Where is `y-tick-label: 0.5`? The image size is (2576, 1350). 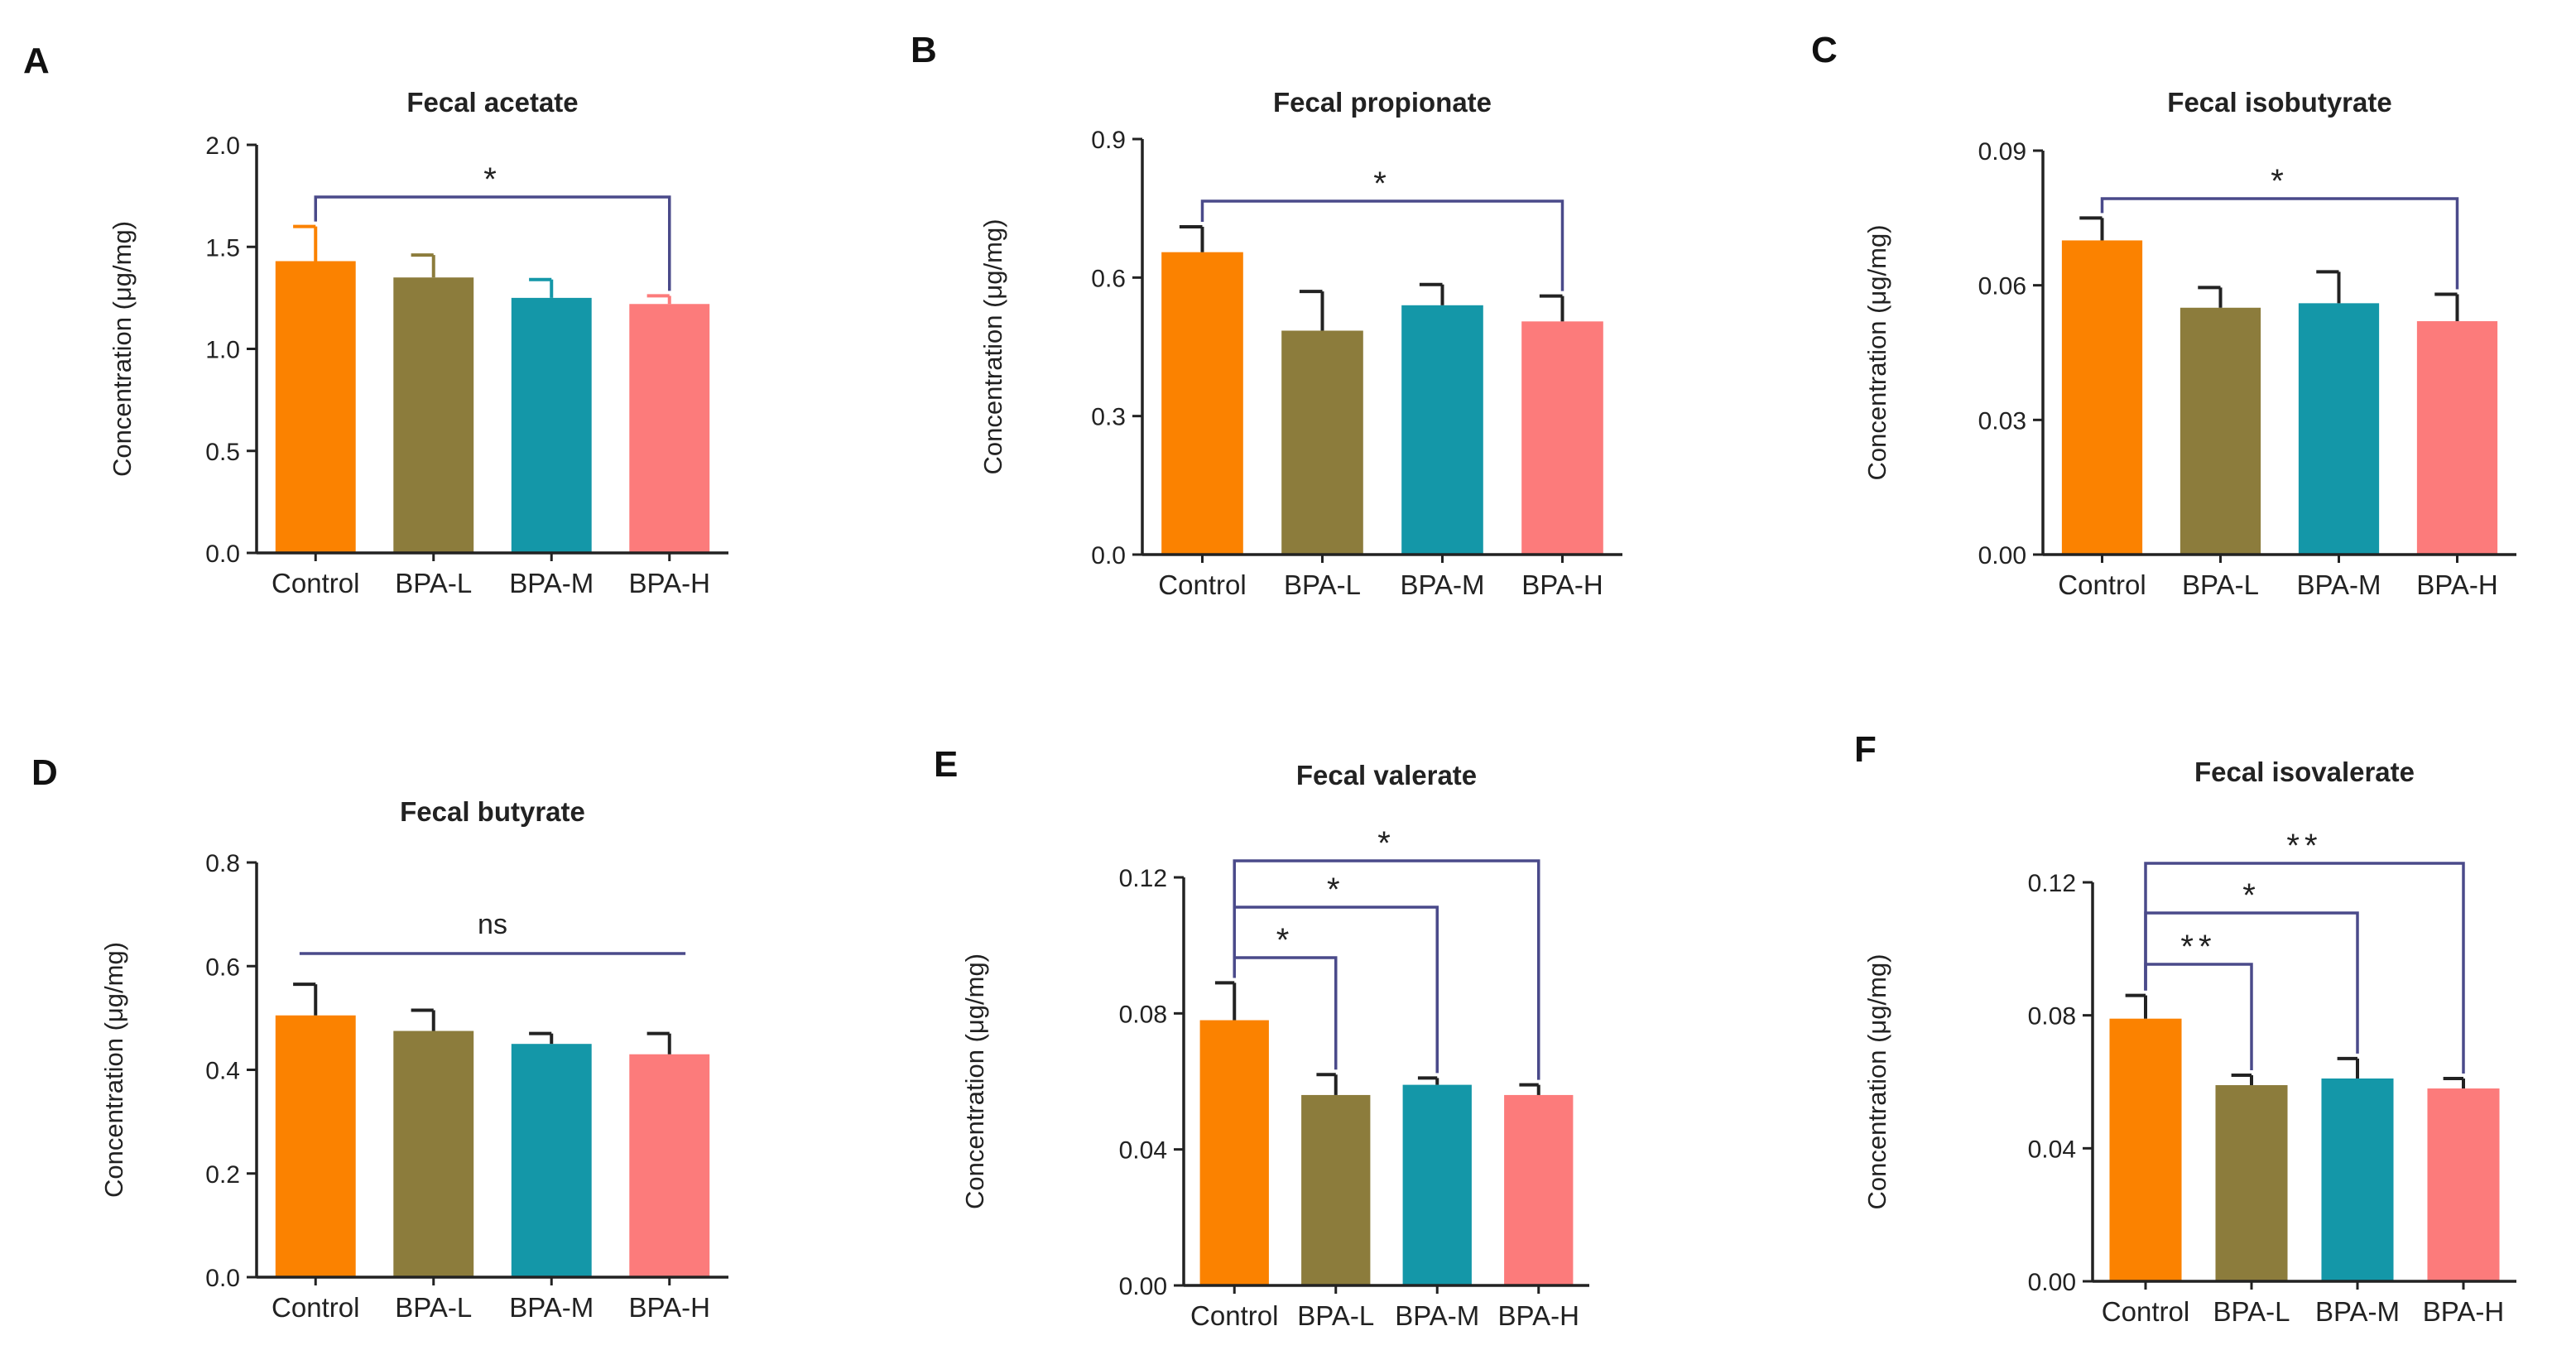
y-tick-label: 0.5 is located at coordinates (222, 452).